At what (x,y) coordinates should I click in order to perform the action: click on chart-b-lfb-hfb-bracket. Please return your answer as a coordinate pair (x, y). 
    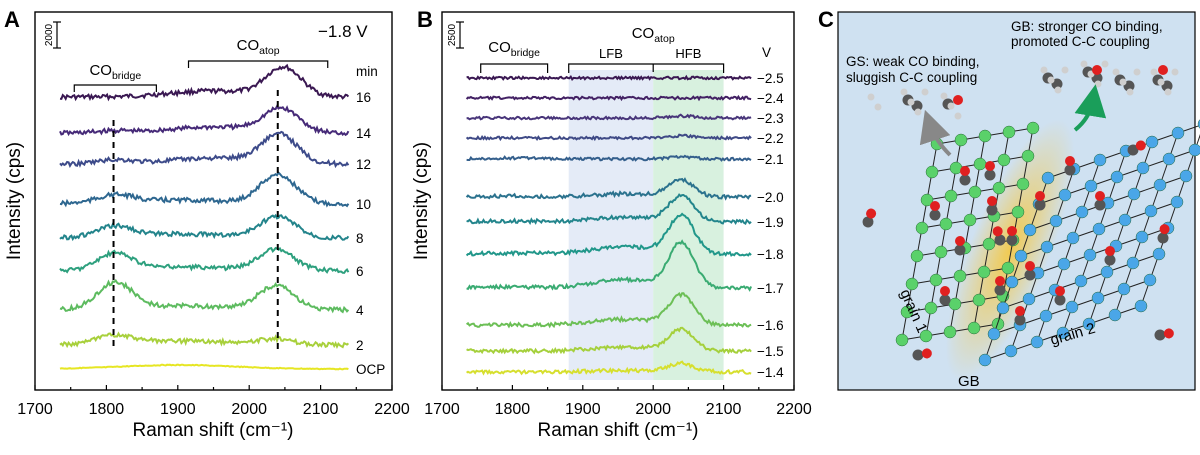
    Looking at the image, I should click on (646, 68).